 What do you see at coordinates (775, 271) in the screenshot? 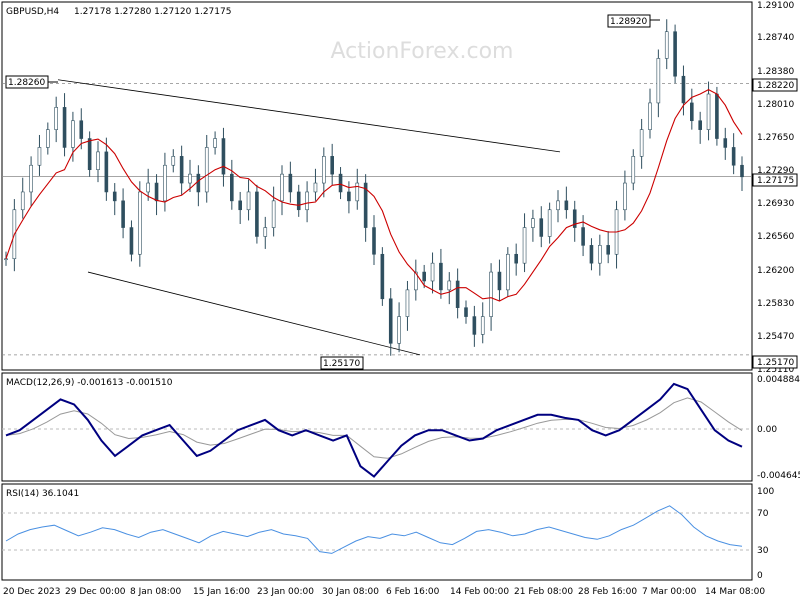
I see `y-tick-8: 1.26200` at bounding box center [775, 271].